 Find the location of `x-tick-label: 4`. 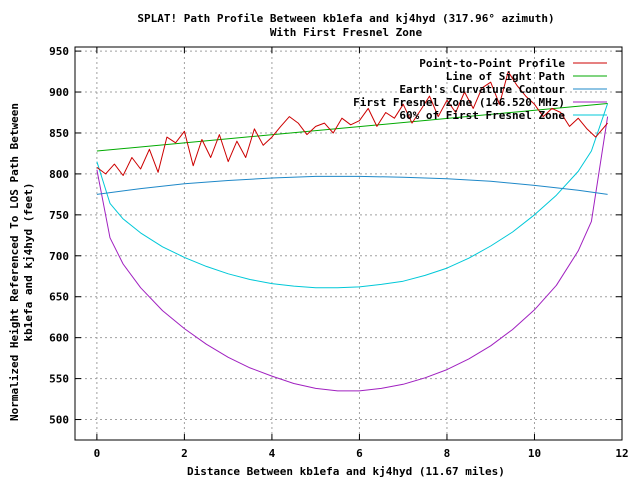

x-tick-label: 4 is located at coordinates (272, 453).